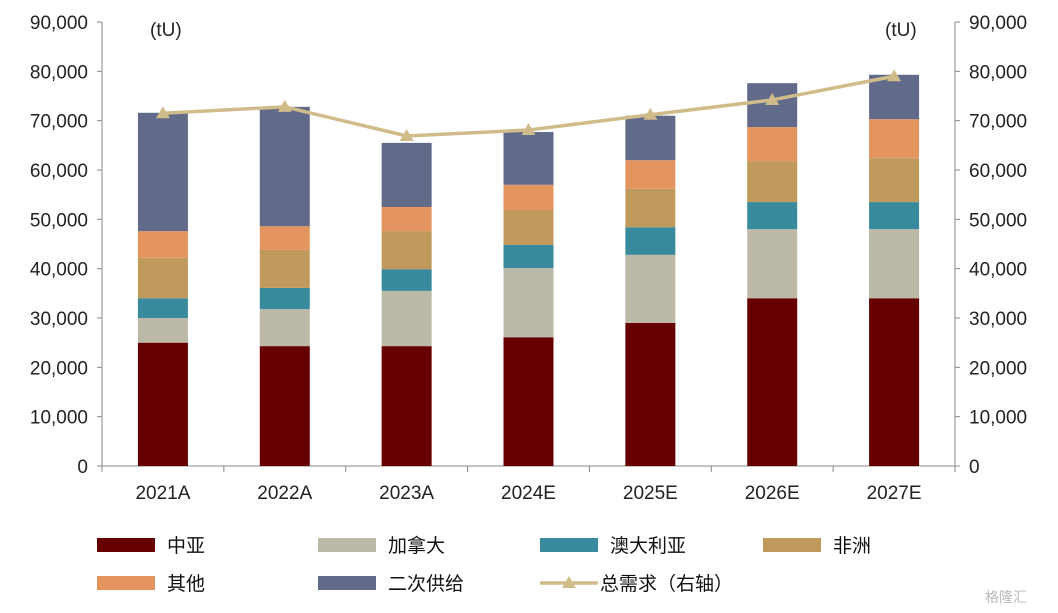  Describe the element at coordinates (569, 582) in the screenshot. I see `legend-triangle-marker` at that location.